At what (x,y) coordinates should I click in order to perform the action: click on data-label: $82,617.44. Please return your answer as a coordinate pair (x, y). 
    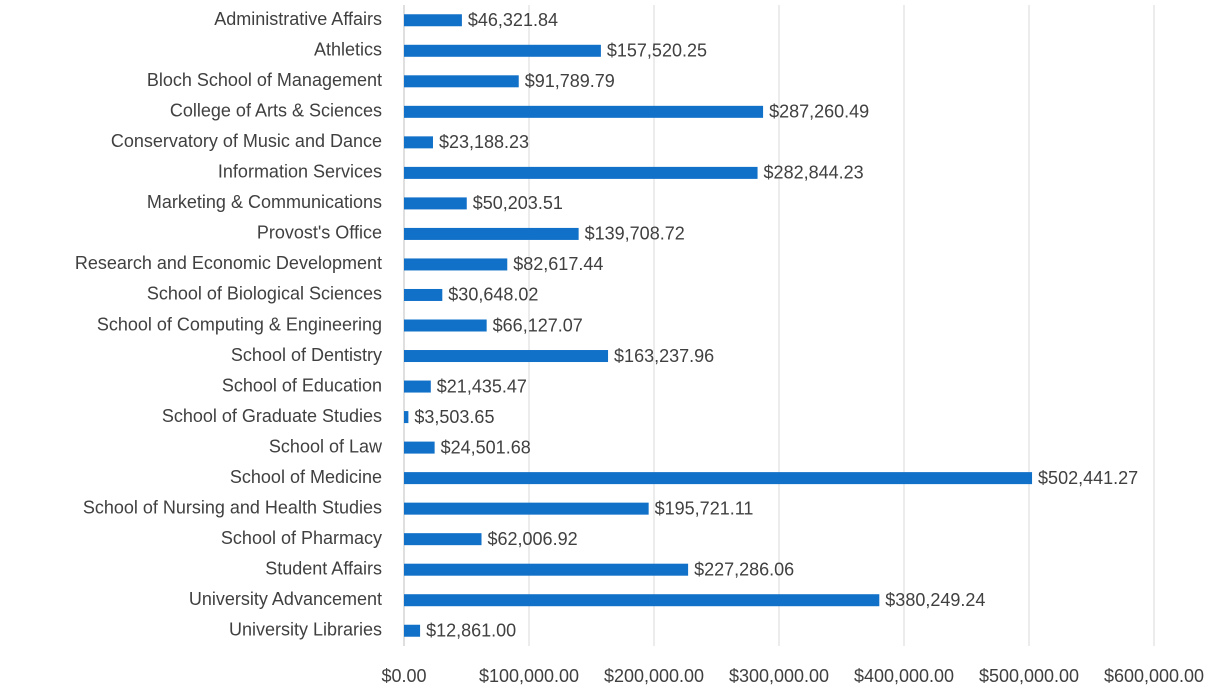
    Looking at the image, I should click on (558, 264).